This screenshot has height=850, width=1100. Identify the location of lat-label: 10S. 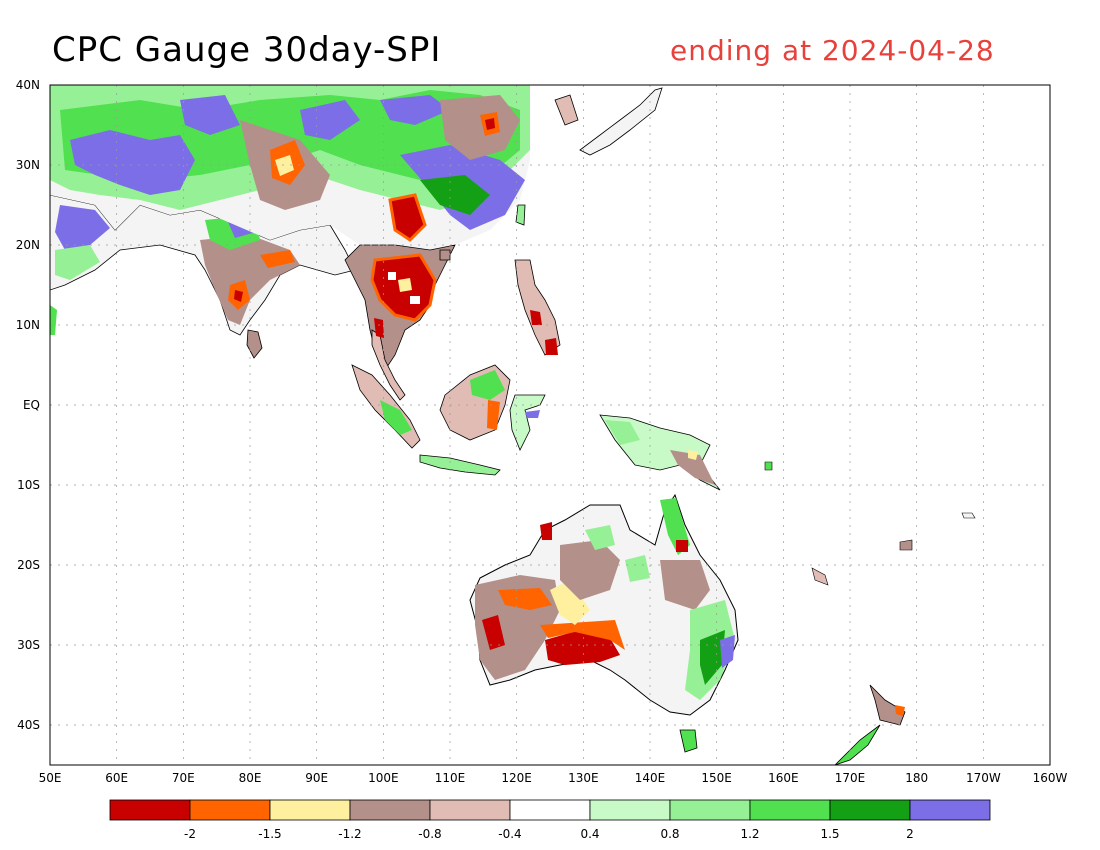
(28, 485).